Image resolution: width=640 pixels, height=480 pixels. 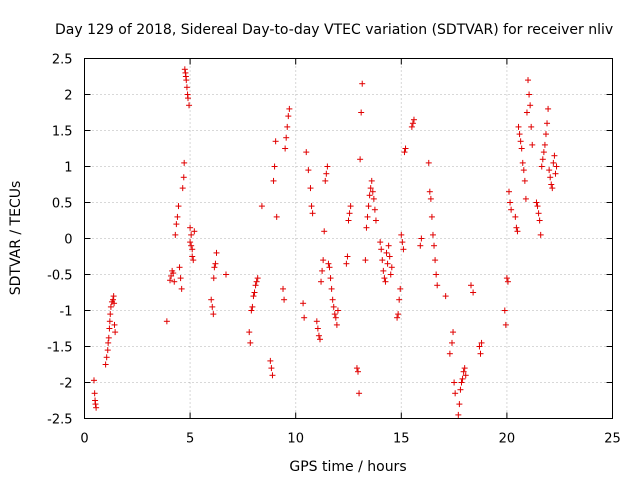 I want to click on x-tick-label: 15, so click(x=401, y=439).